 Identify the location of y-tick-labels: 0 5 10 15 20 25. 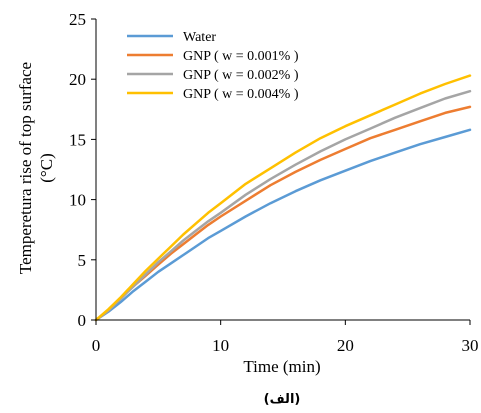
(77, 170).